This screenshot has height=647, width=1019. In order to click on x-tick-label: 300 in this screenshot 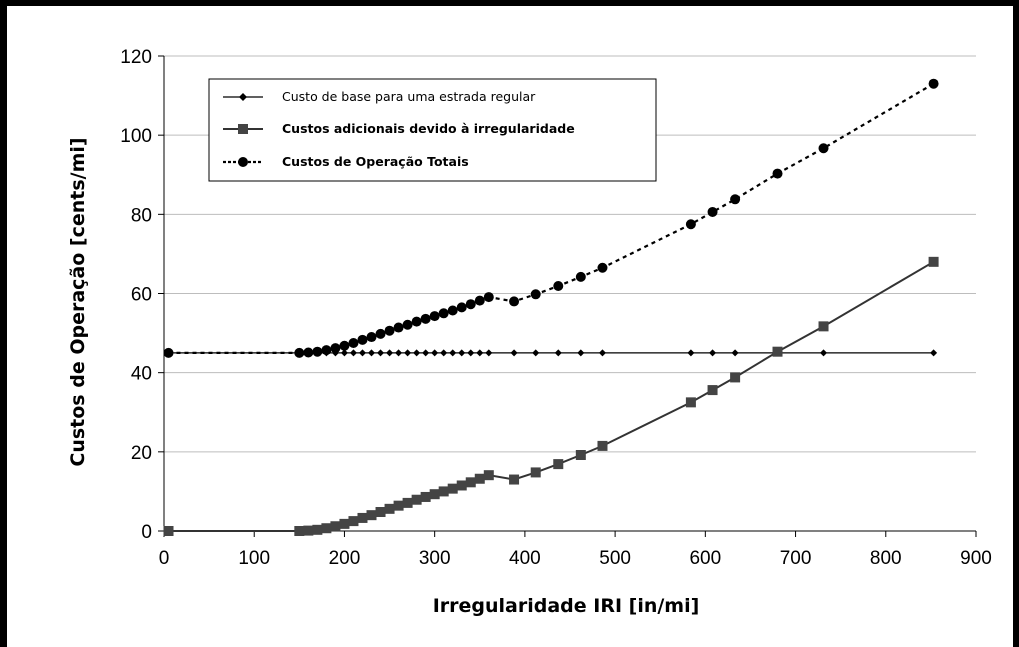, I will do `click(435, 558)`.